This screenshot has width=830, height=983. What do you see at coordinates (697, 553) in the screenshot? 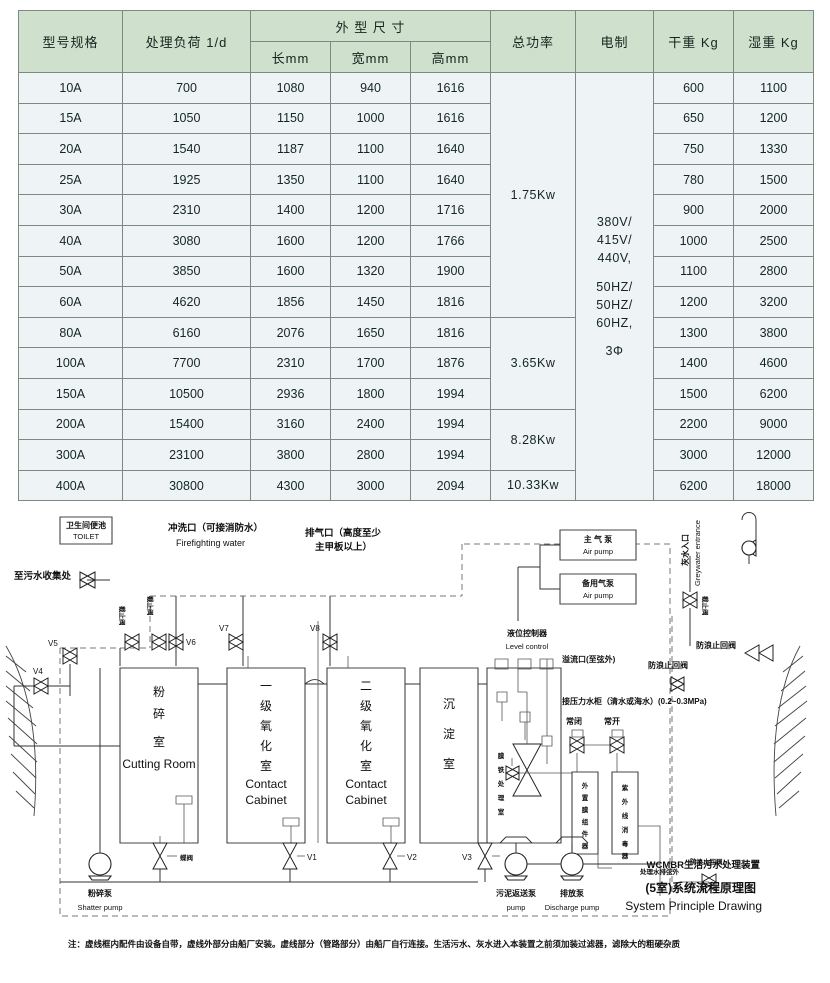
I see `greywater-en: Greywater entrance` at bounding box center [697, 553].